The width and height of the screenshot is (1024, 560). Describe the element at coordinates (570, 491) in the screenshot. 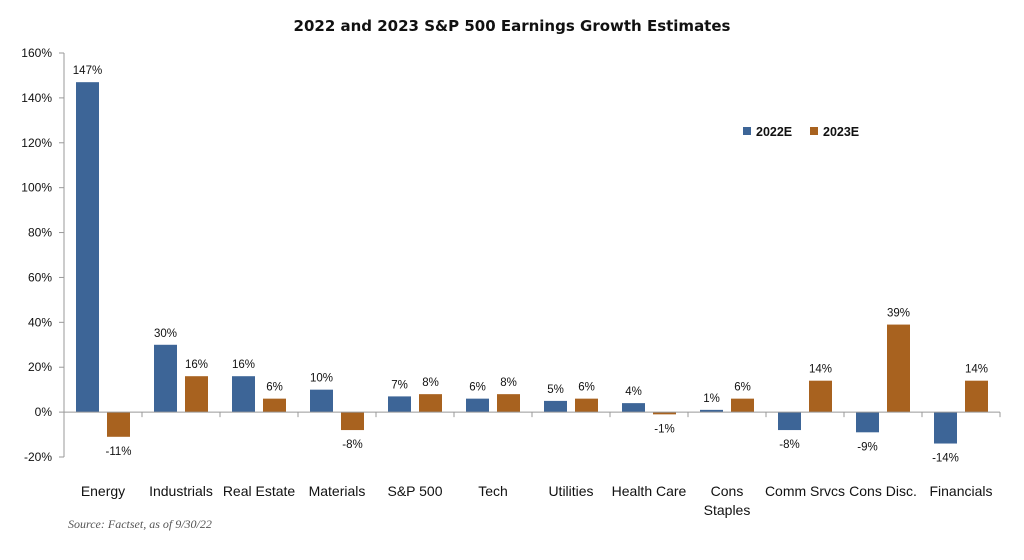

I see `x-category-label: Utilities` at that location.